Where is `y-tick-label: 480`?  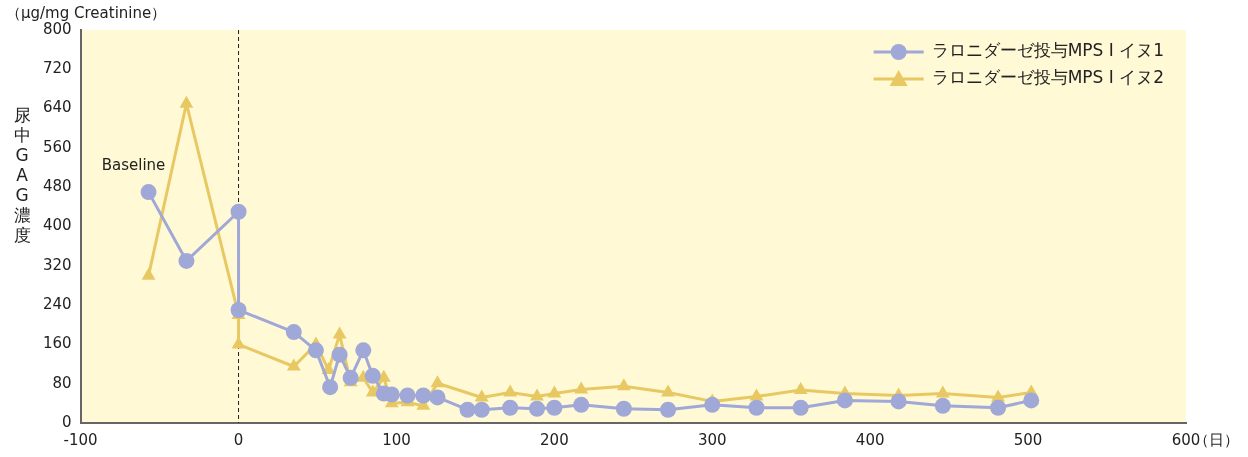
y-tick-label: 480 is located at coordinates (57, 186).